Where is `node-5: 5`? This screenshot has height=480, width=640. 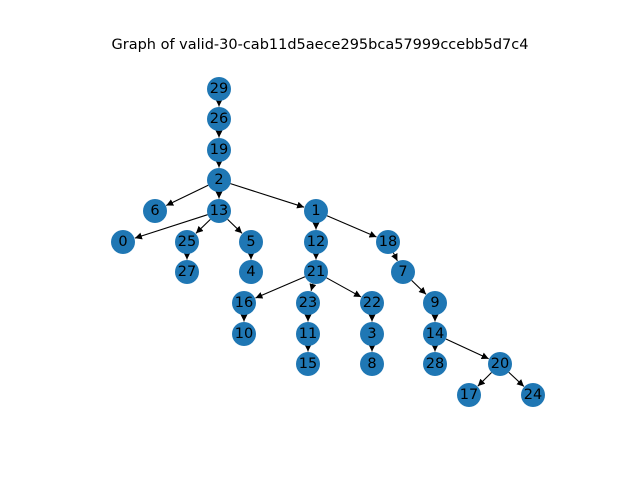 node-5: 5 is located at coordinates (251, 242).